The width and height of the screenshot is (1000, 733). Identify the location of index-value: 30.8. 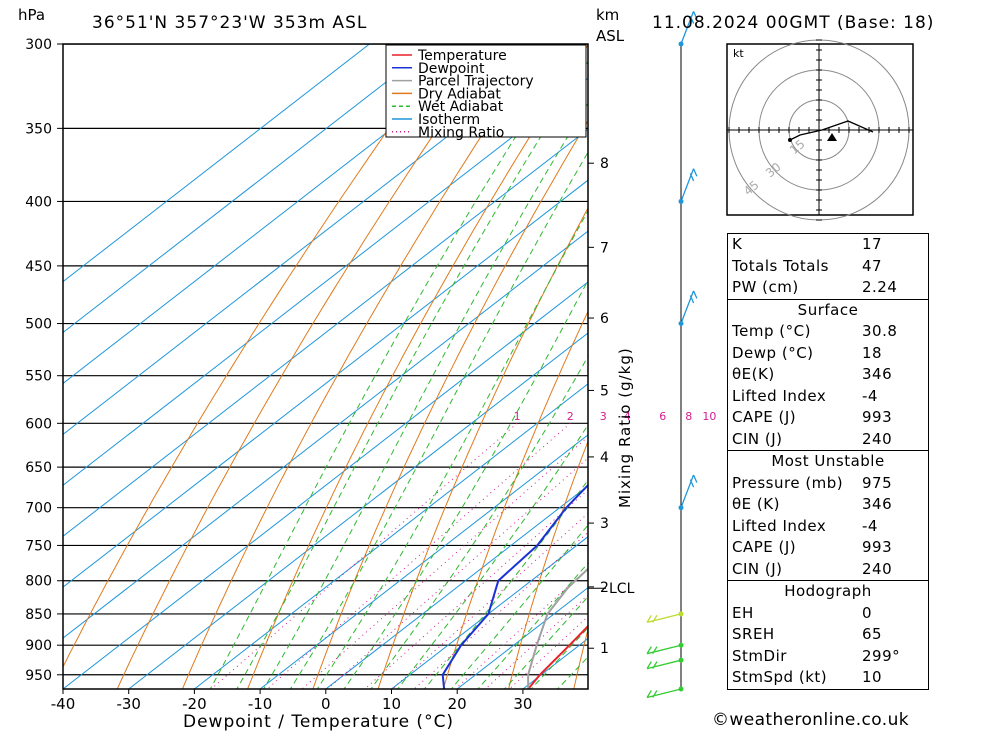
(880, 331).